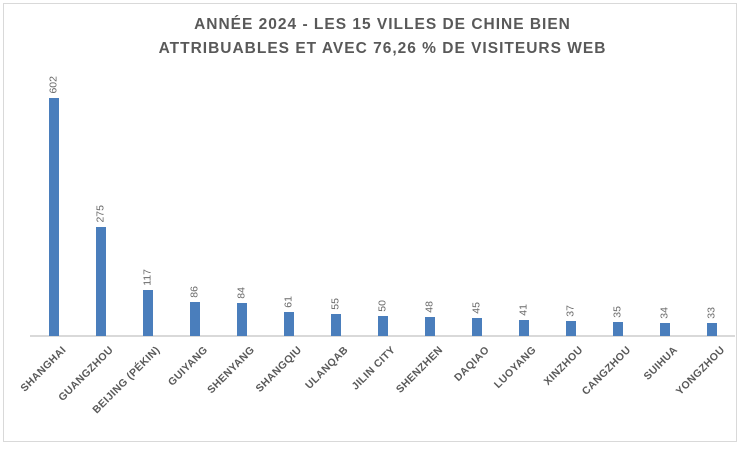  What do you see at coordinates (564, 366) in the screenshot?
I see `category-label: XINZHOU` at bounding box center [564, 366].